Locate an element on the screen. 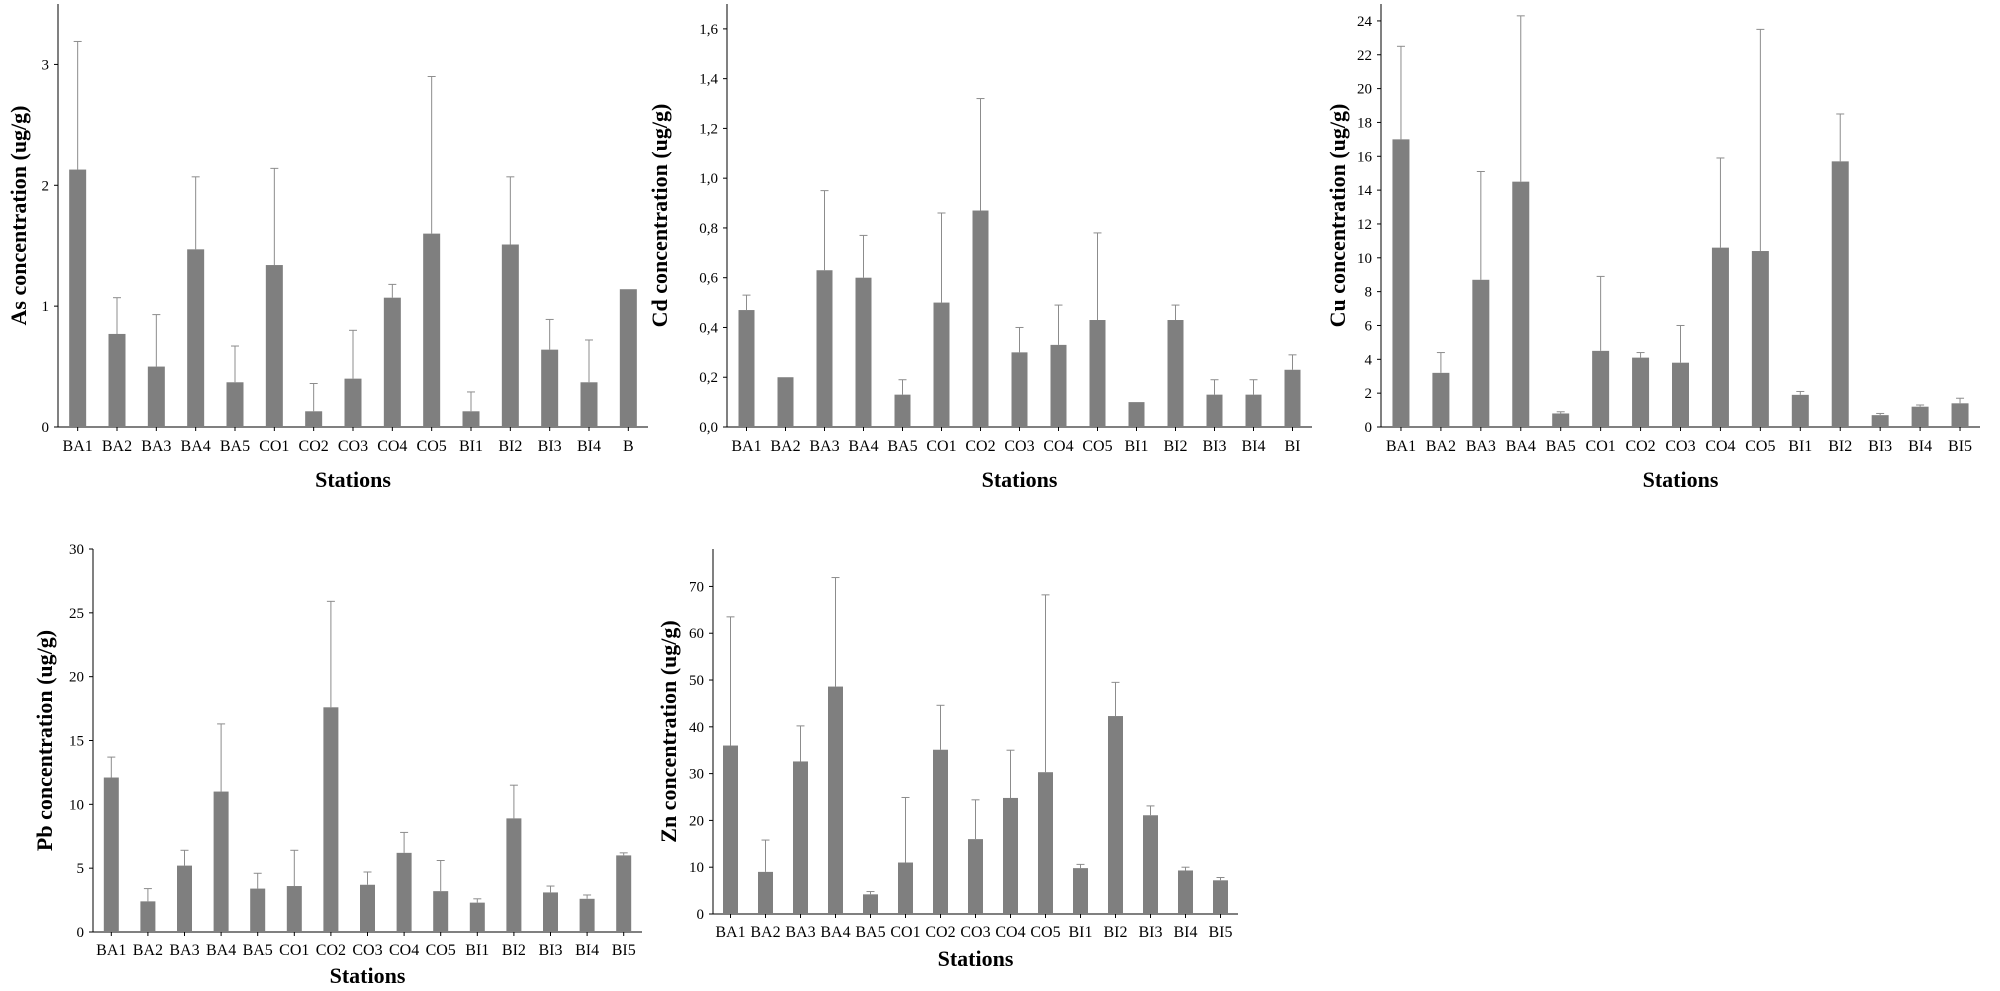 Image resolution: width=2000 pixels, height=991 pixels. y-tick-label: 1 is located at coordinates (46, 307).